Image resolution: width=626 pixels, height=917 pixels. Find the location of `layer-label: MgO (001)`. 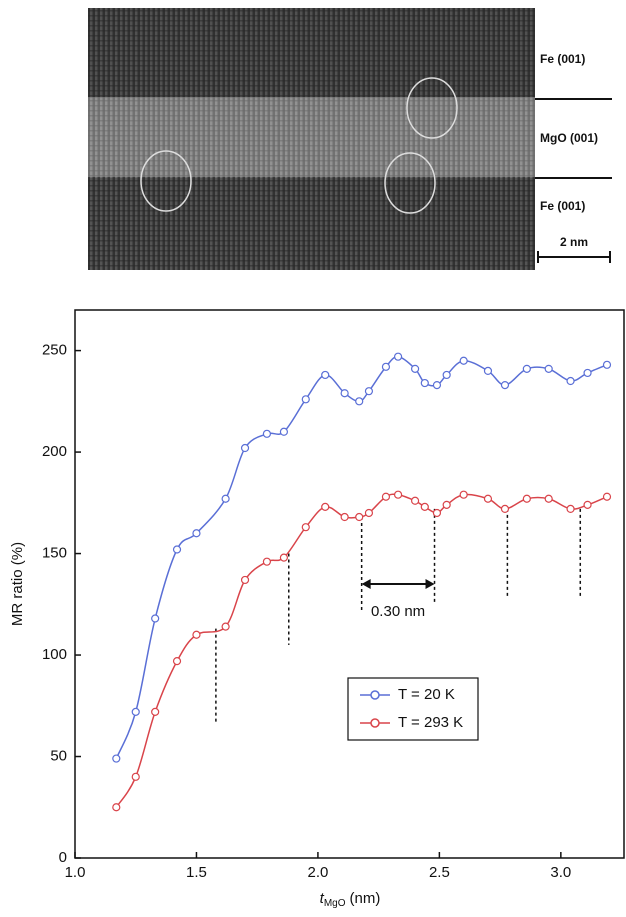

layer-label: MgO (001) is located at coordinates (569, 138).